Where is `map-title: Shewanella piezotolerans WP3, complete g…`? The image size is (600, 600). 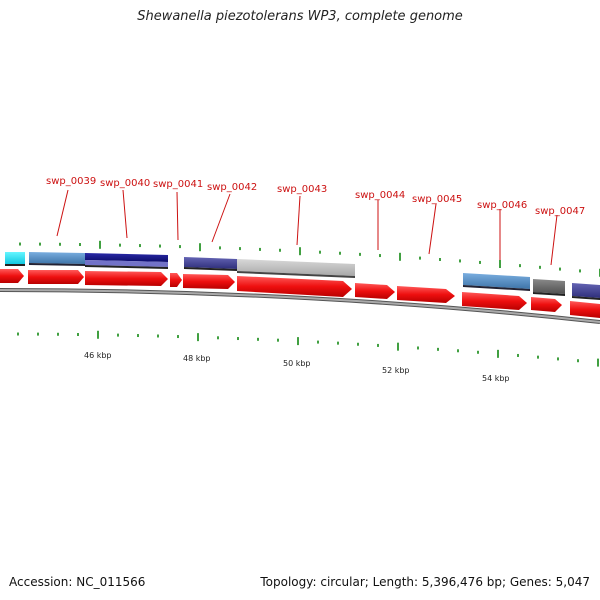
map-title: Shewanella piezotolerans WP3, complete g… is located at coordinates (300, 16).